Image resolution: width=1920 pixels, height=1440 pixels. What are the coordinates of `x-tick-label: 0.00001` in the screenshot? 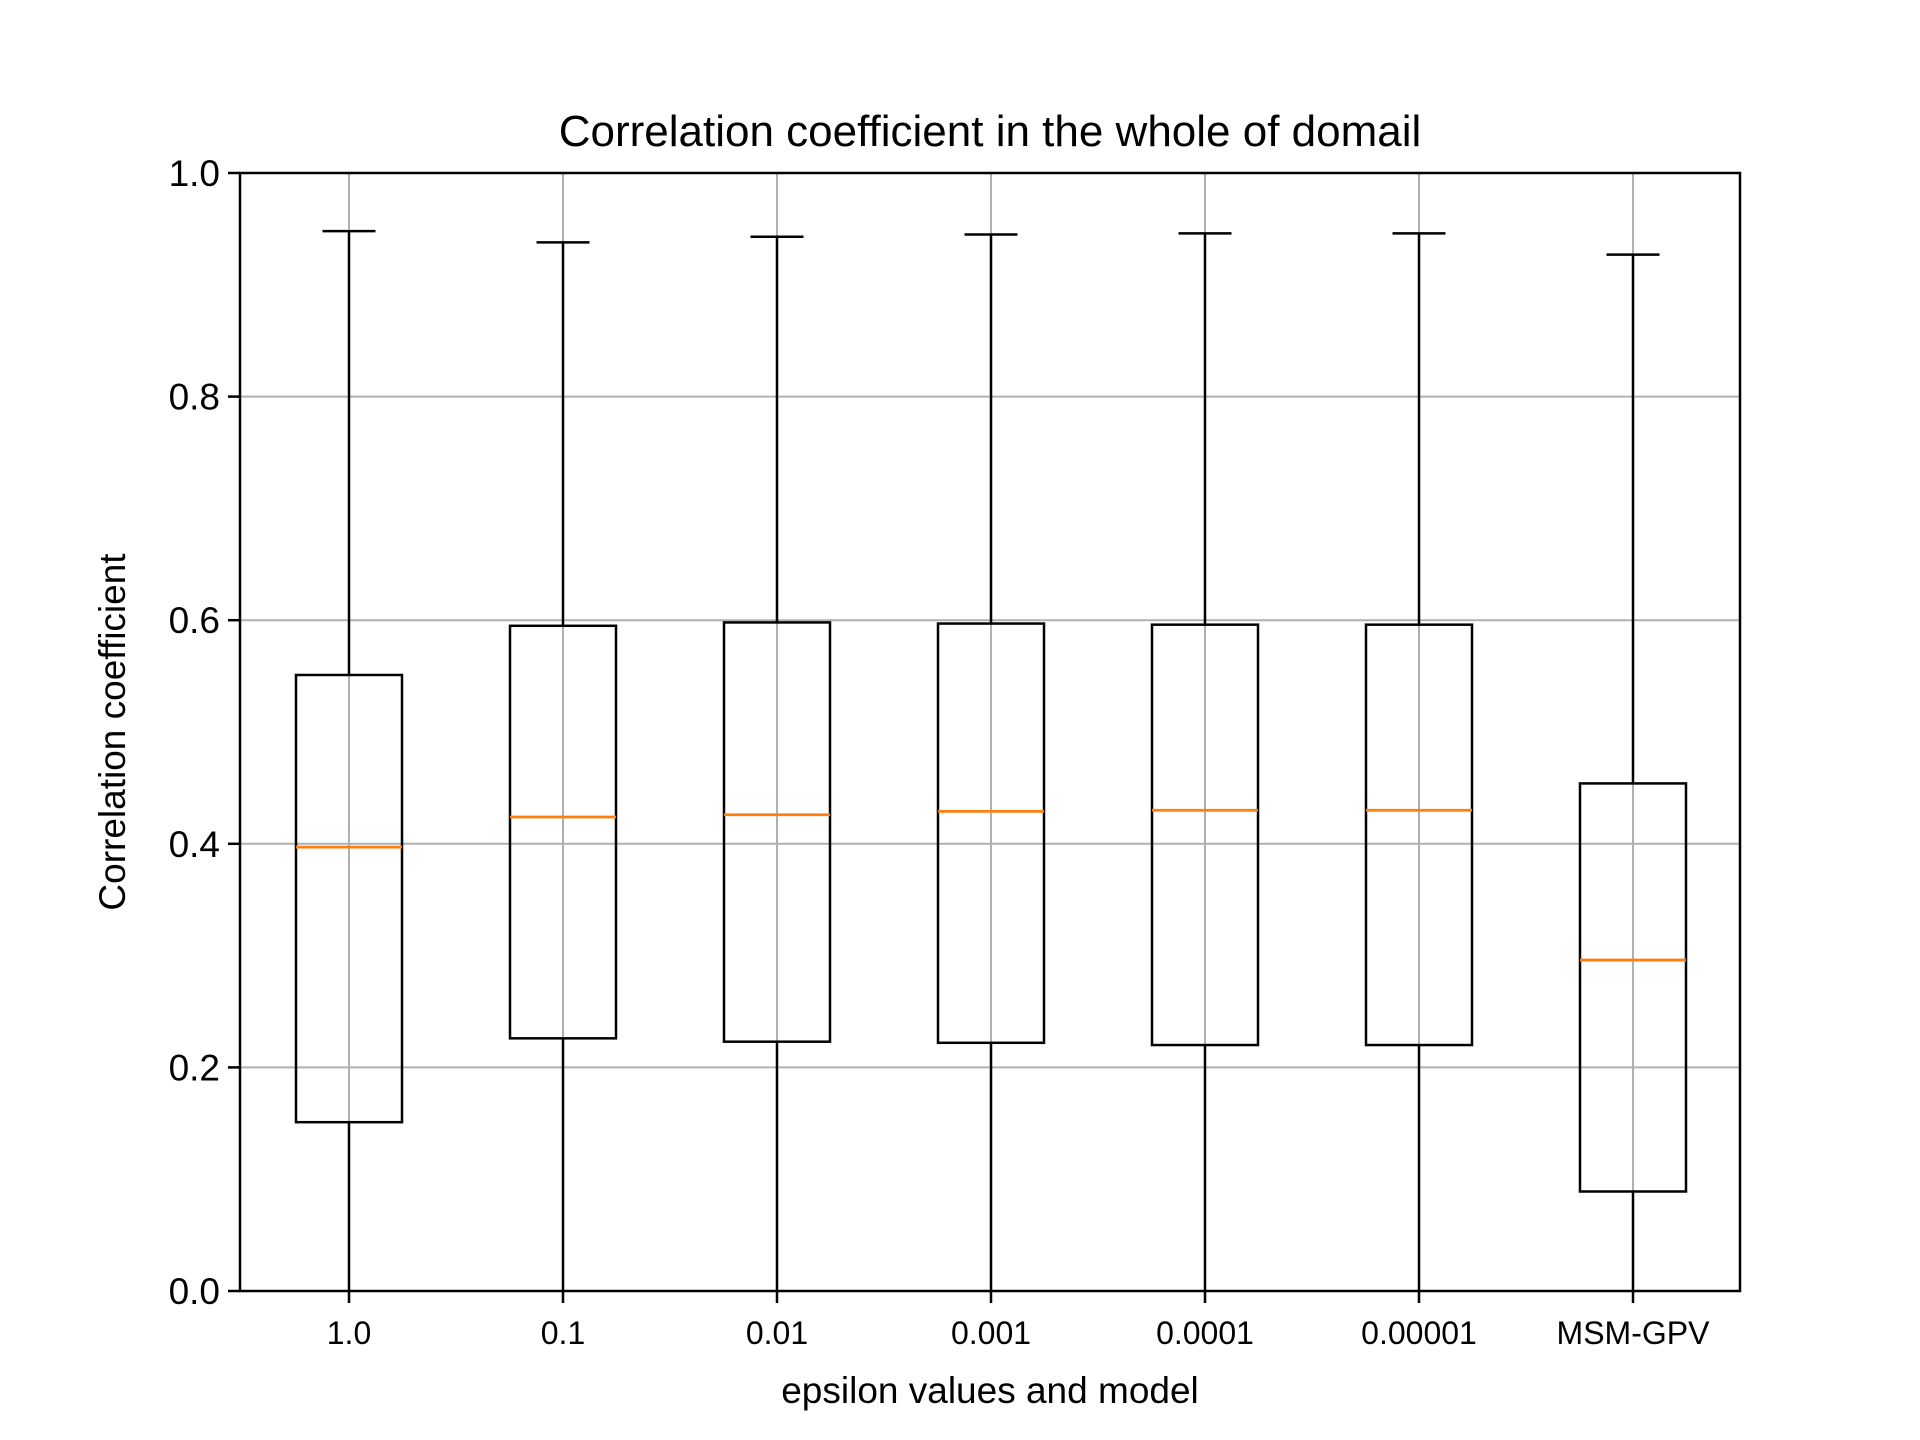 It's located at (1419, 1333).